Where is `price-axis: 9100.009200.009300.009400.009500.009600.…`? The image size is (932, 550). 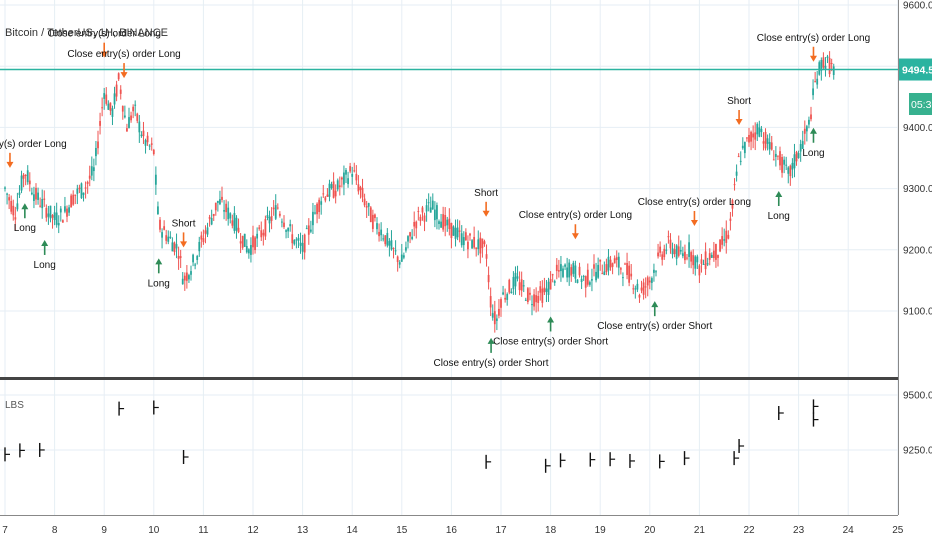
price-axis: 9100.009200.009300.009400.009500.009600.… is located at coordinates (917, 159).